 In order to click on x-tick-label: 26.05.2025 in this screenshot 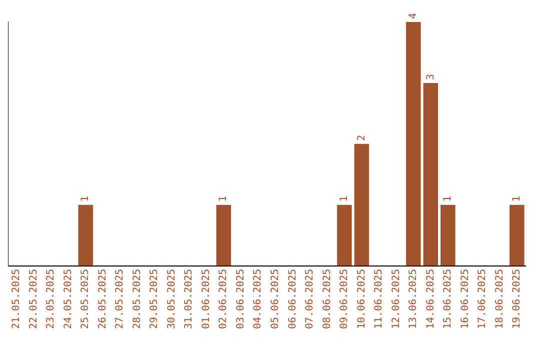, I will do `click(102, 299)`.